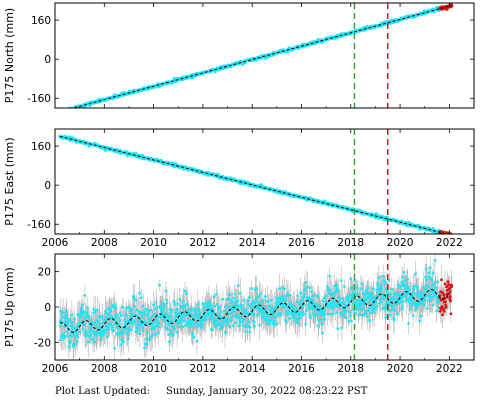 The height and width of the screenshot is (400, 488). I want to click on east-xtick-label: 2018, so click(350, 243).